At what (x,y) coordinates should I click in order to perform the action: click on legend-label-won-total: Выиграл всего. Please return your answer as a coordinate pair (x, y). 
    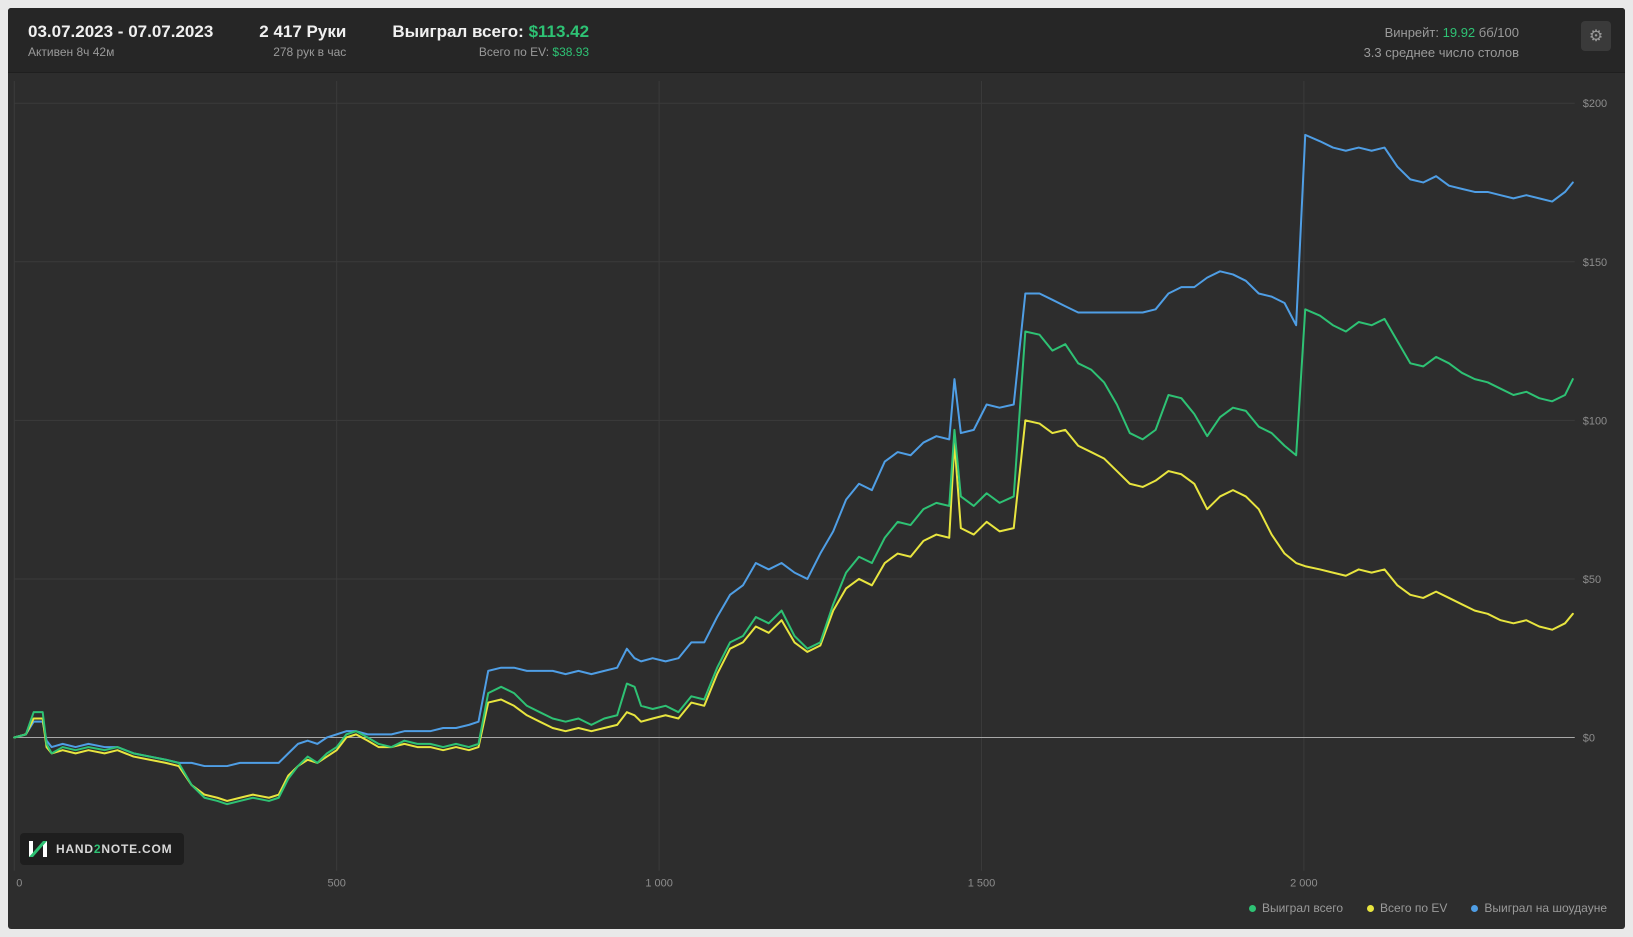
    Looking at the image, I should click on (1302, 908).